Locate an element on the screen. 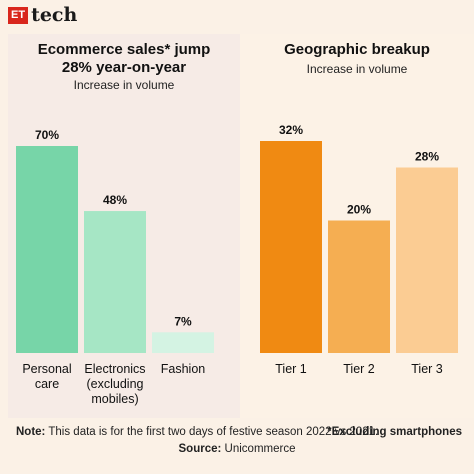  footer-source-text: Unicommerce is located at coordinates (258, 449).